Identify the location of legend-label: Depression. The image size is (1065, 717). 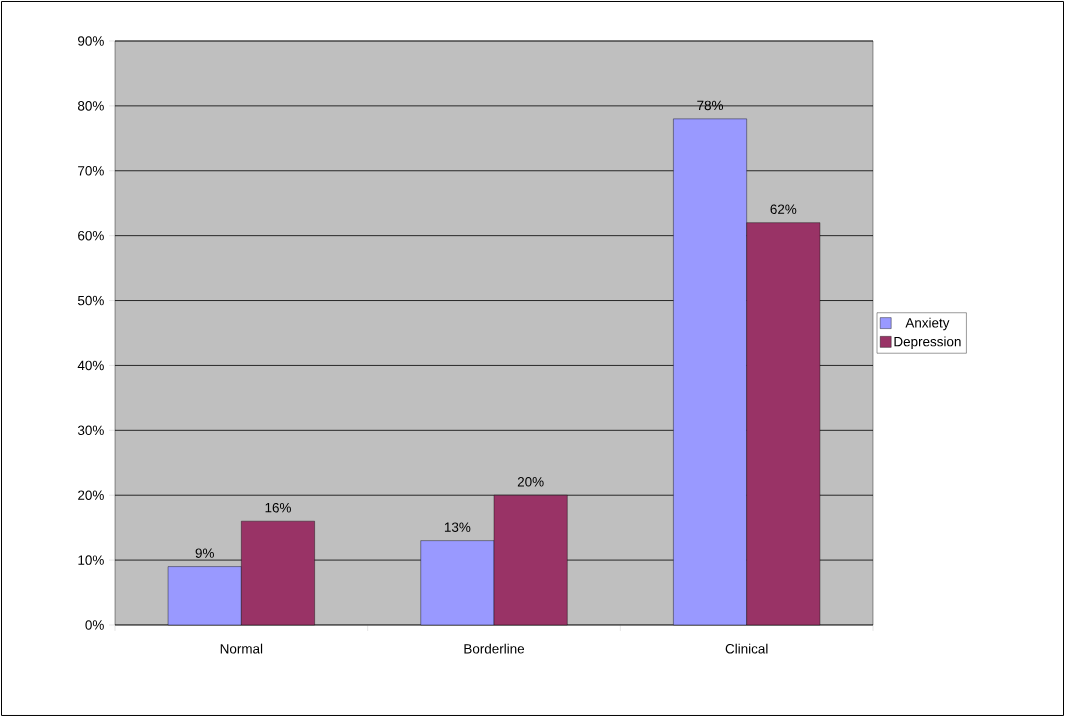
(927, 343).